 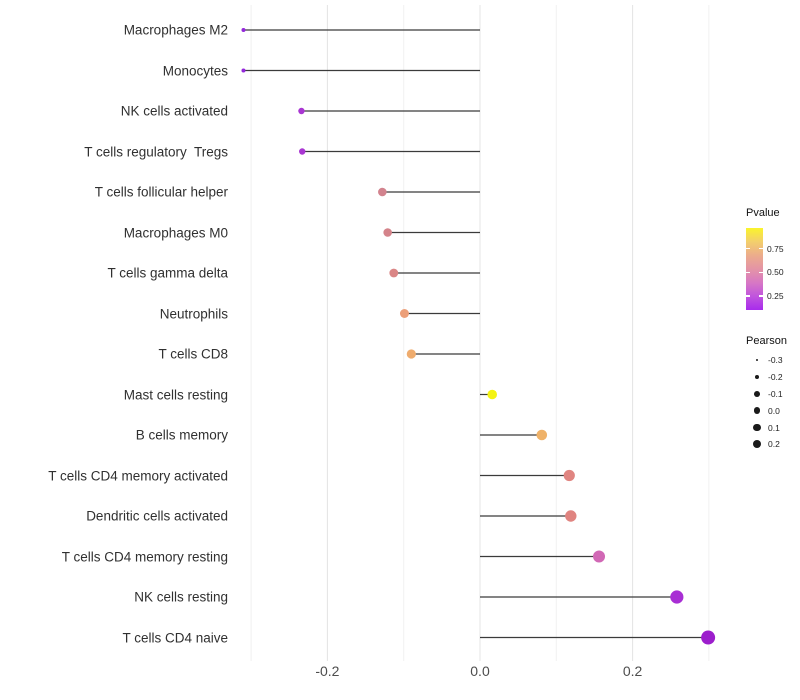 What do you see at coordinates (157, 516) in the screenshot?
I see `category-label: Dendritic cells activated` at bounding box center [157, 516].